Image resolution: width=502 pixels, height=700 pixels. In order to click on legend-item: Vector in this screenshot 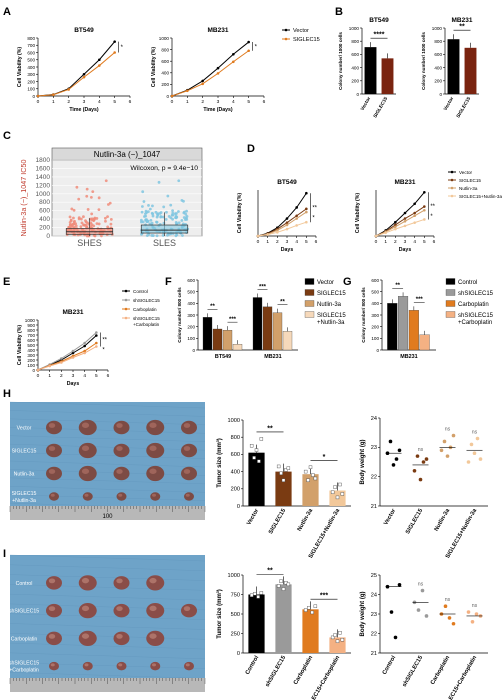, I will do `click(319, 282)`.